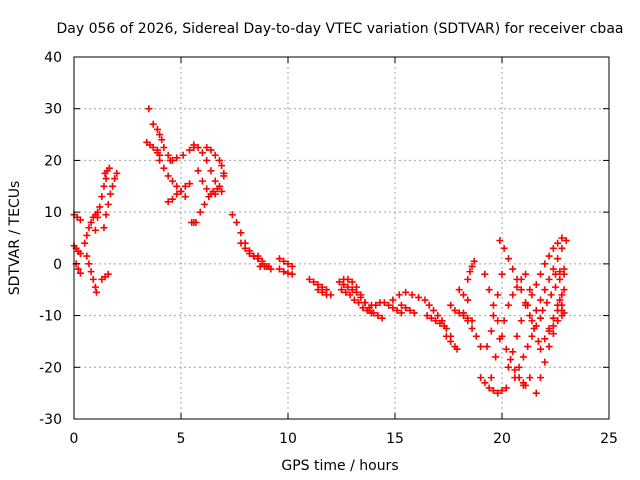 This screenshot has height=480, width=640. Describe the element at coordinates (395, 439) in the screenshot. I see `x-tick-label: 15` at that location.